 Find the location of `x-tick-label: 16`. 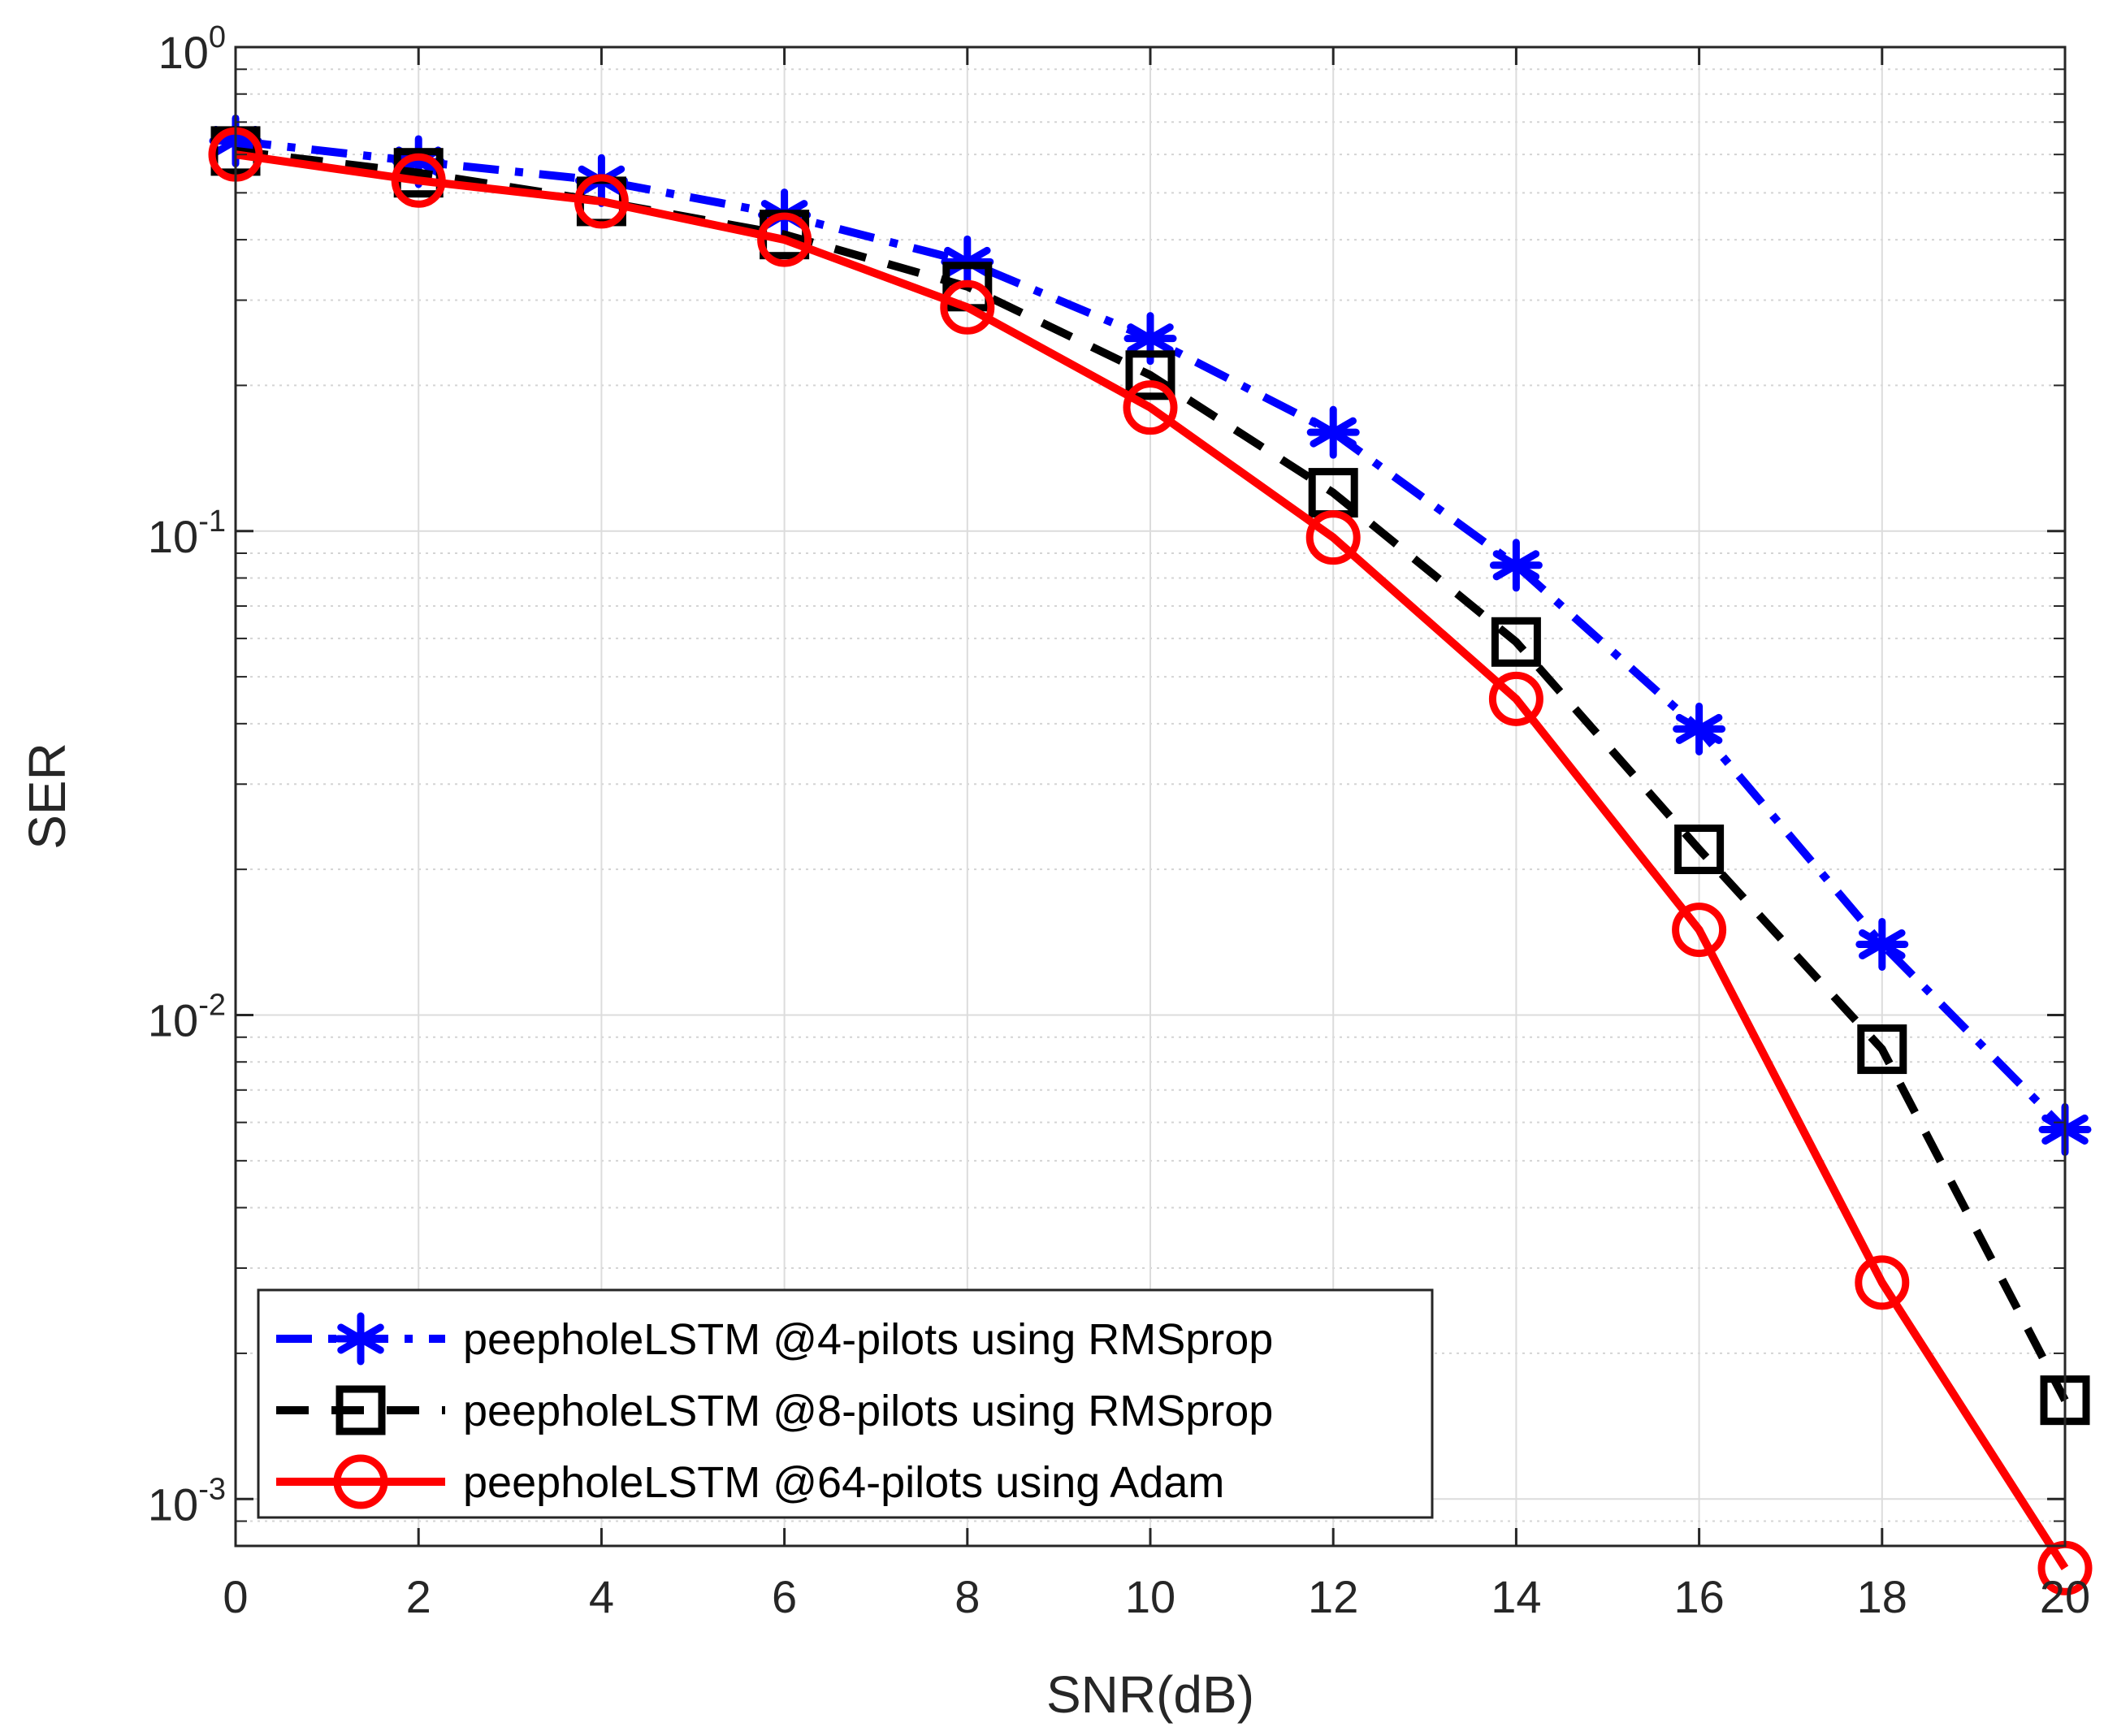

x-tick-label: 16 is located at coordinates (1698, 1596).